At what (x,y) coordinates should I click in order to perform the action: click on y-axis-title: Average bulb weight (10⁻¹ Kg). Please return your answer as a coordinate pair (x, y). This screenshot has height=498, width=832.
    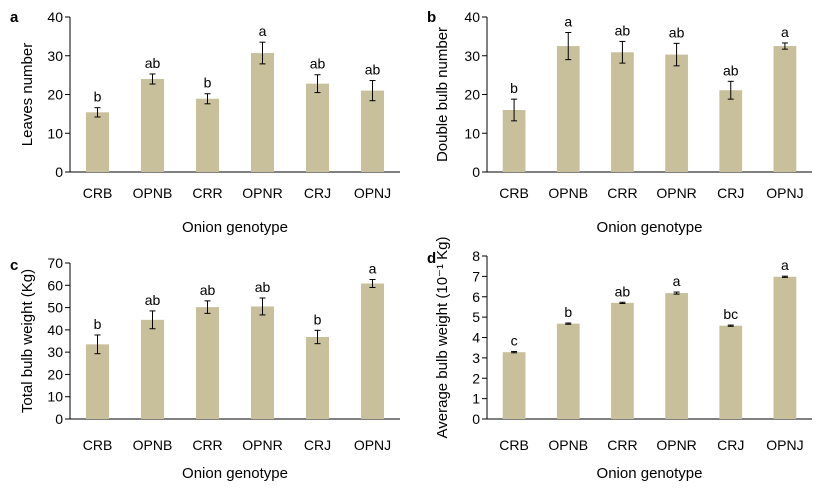
    Looking at the image, I should click on (442, 338).